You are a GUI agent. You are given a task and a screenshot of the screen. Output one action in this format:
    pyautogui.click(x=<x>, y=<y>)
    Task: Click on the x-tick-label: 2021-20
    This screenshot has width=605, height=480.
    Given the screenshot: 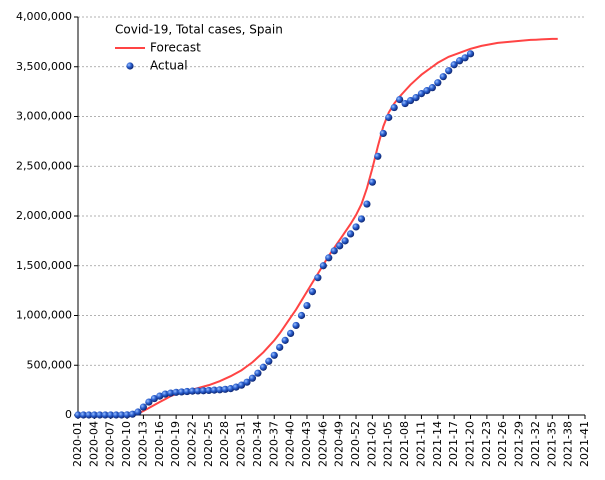 What is the action you would take?
    pyautogui.click(x=470, y=444)
    